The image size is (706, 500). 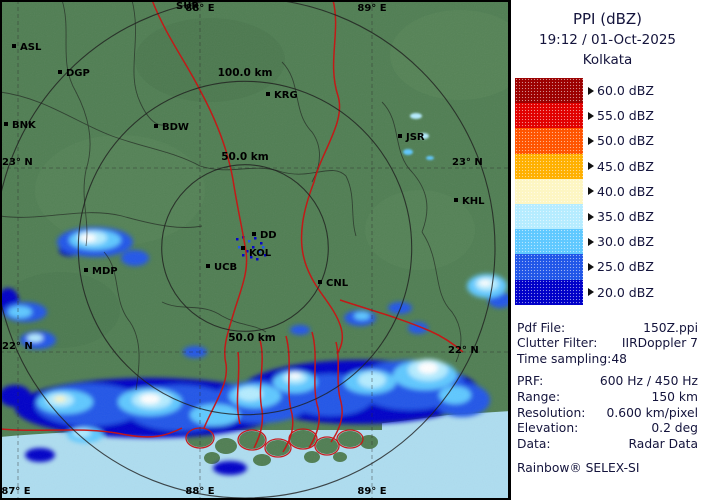 What do you see at coordinates (473, 201) in the screenshot?
I see `svg-text: KHL` at bounding box center [473, 201].